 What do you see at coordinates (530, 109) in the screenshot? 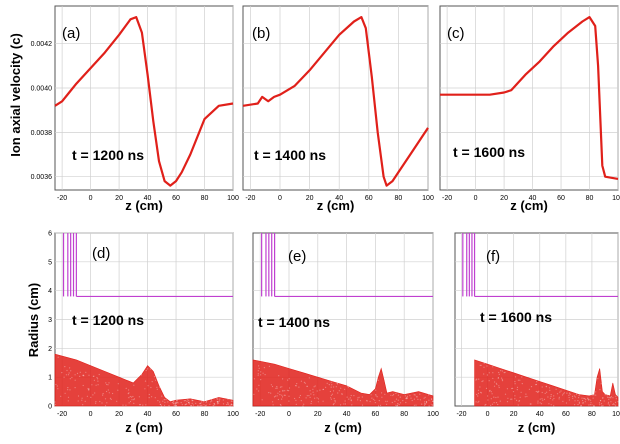
I see `panel-c: -20020406080100(c)t = 1600 nsz (cm)` at bounding box center [530, 109].